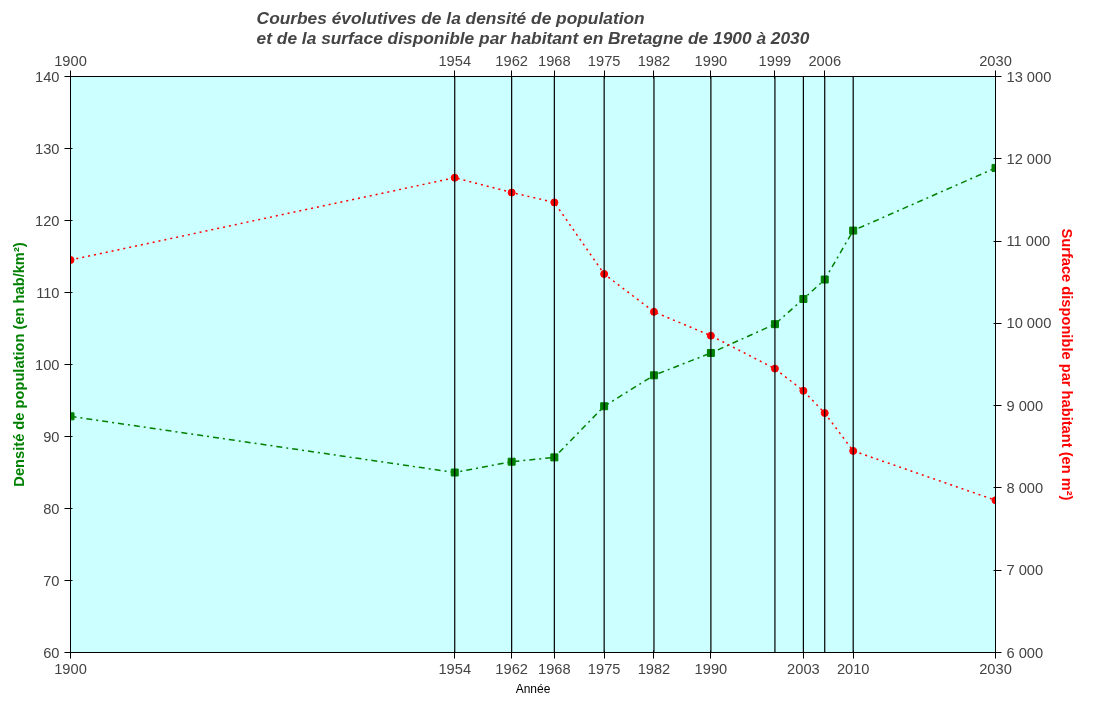  What do you see at coordinates (70, 60) in the screenshot?
I see `x2-tick-label: 1900` at bounding box center [70, 60].